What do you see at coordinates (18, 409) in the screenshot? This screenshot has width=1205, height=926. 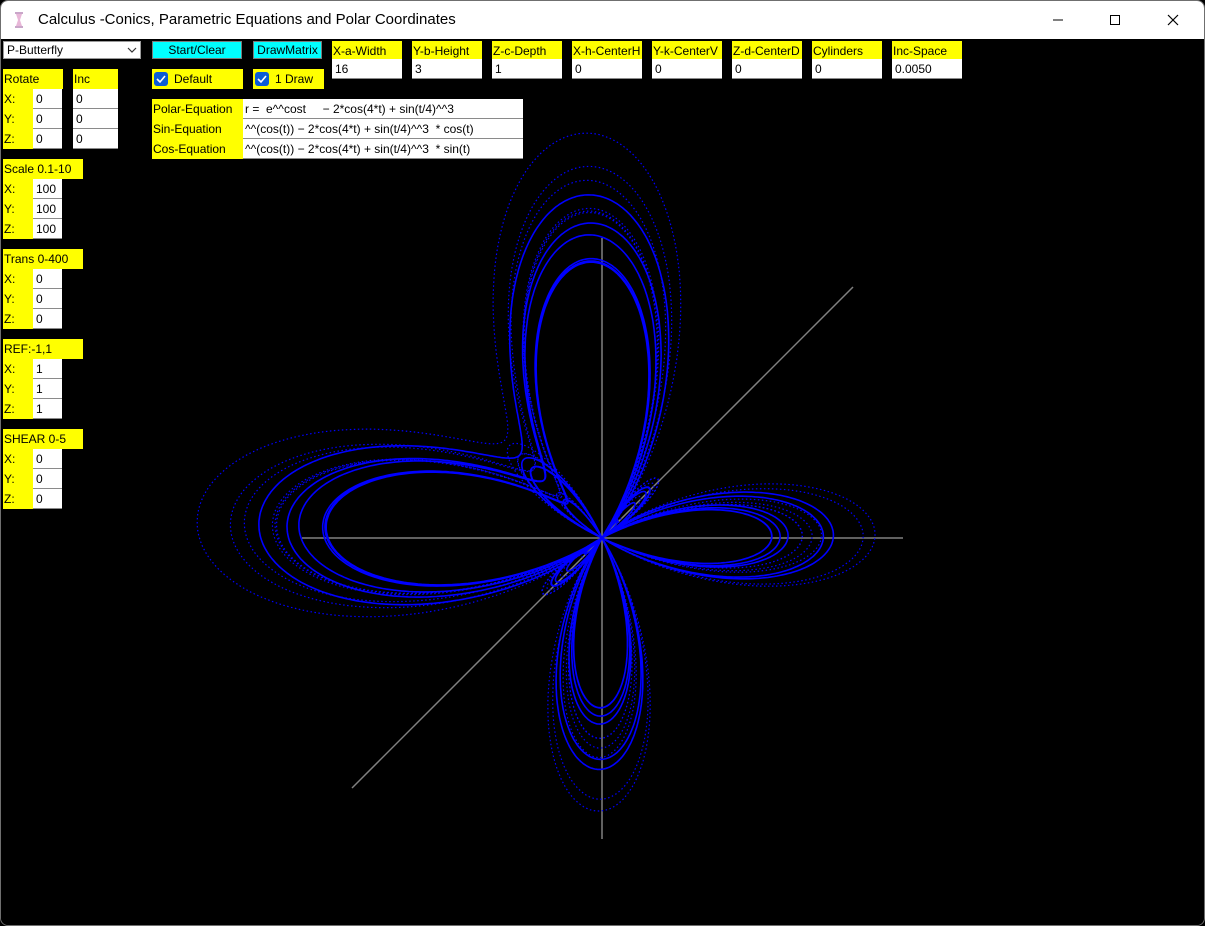 I see `ref-z-label: Z:` at bounding box center [18, 409].